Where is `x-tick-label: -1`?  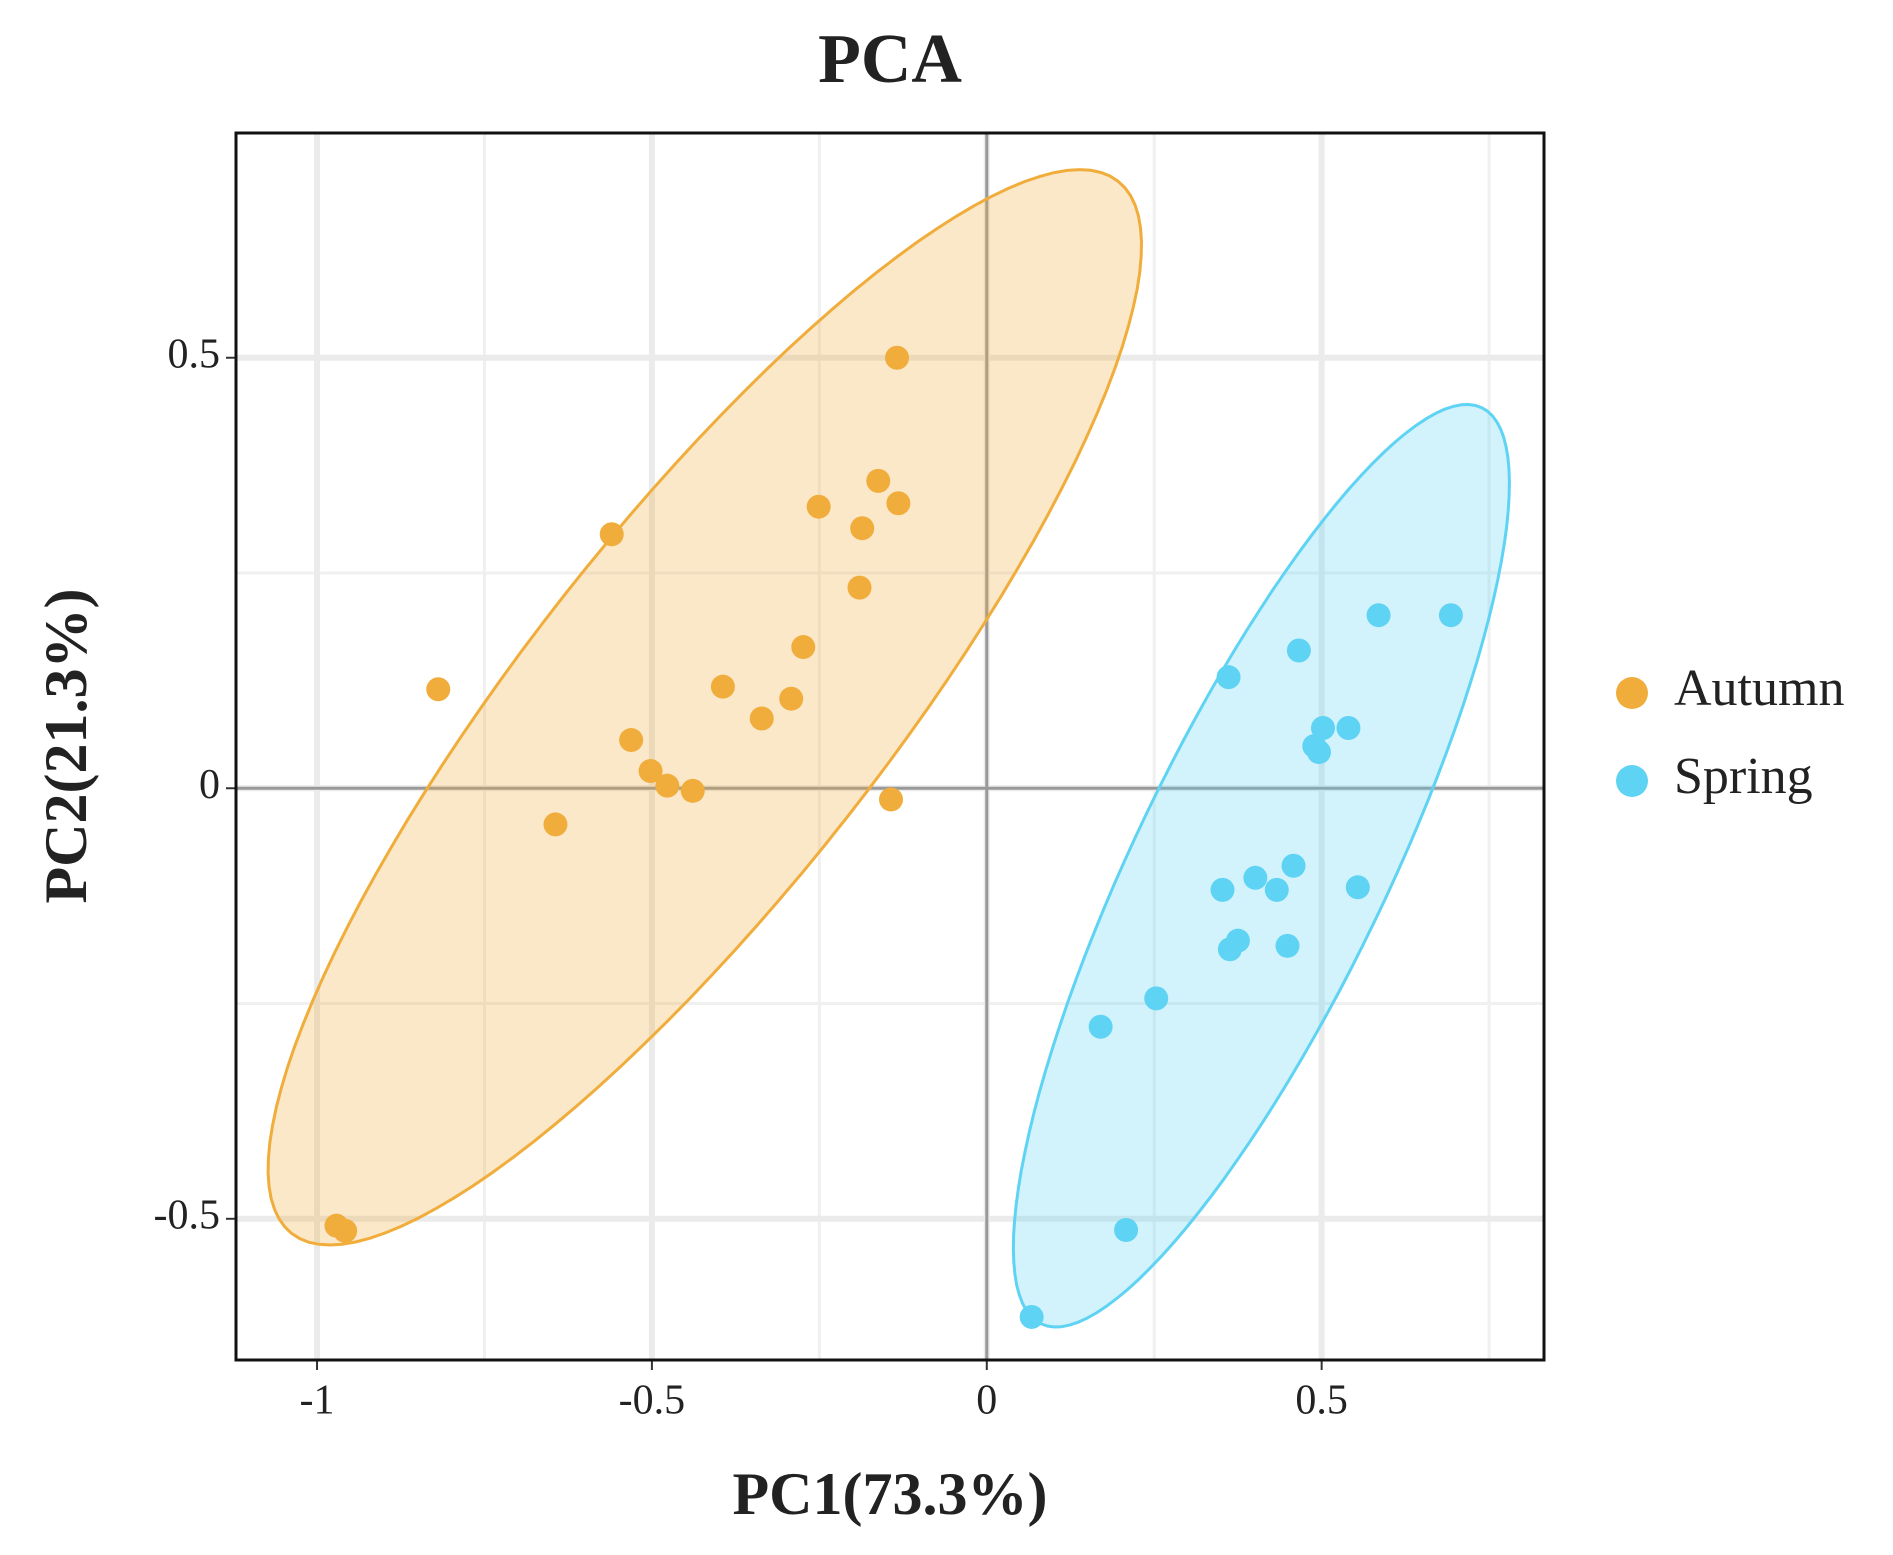
x-tick-label: -1 is located at coordinates (317, 1401).